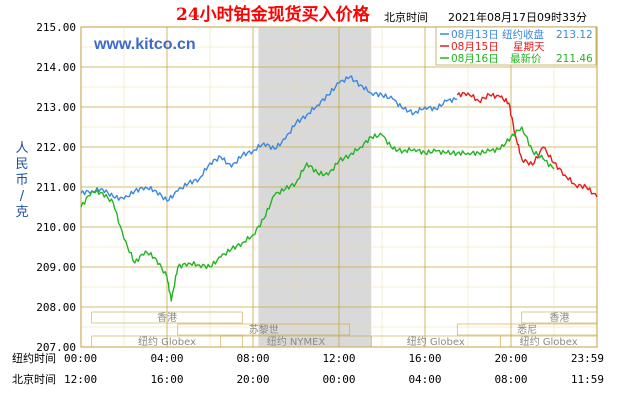  Describe the element at coordinates (56, 347) in the screenshot. I see `y-tick-label: 207.00` at that location.